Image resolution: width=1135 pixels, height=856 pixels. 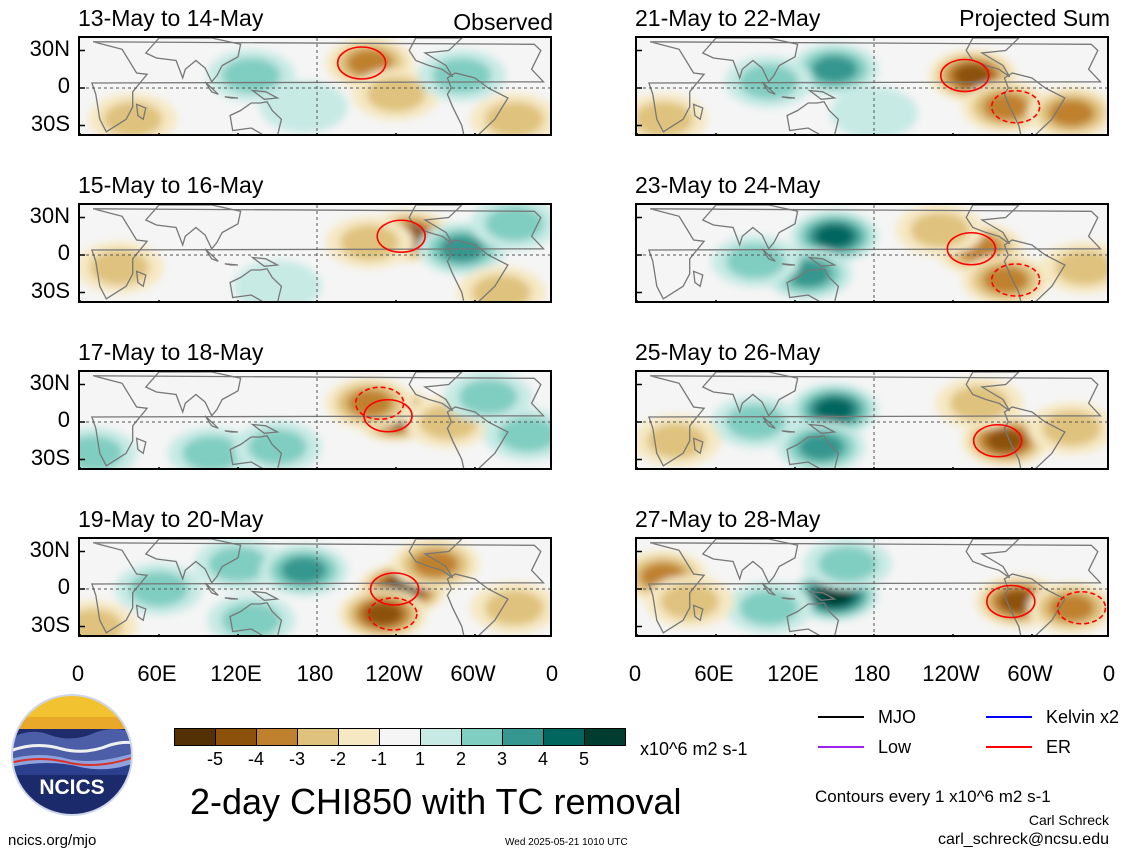 What do you see at coordinates (1083, 717) in the screenshot?
I see `legend-label: Kelvin x2` at bounding box center [1083, 717].